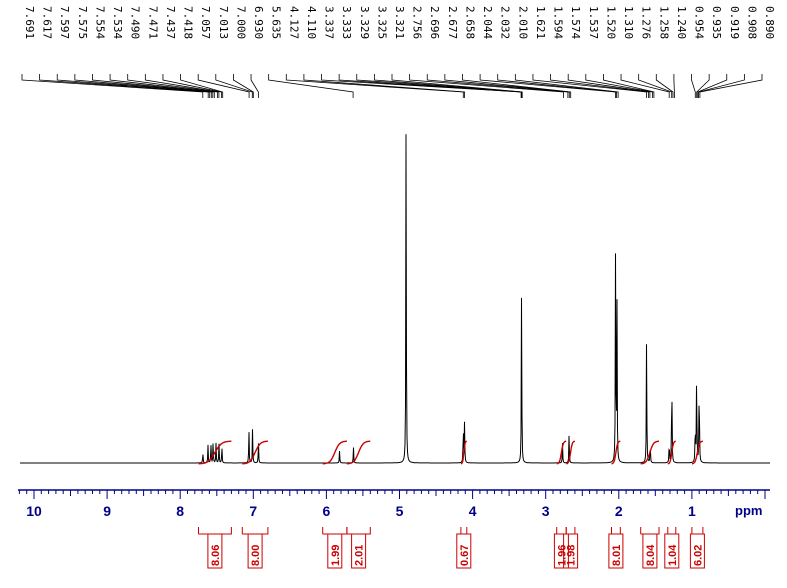  What do you see at coordinates (329, 22) in the screenshot?
I see `peak-label: 3.337` at bounding box center [329, 22].